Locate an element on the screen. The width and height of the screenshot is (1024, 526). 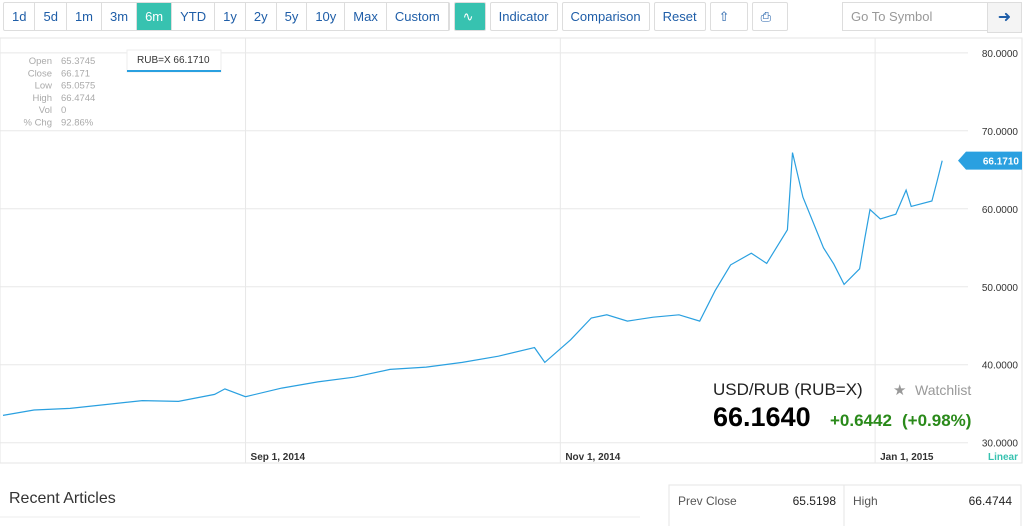
y-tick-label: 70.0000 is located at coordinates (1000, 132).